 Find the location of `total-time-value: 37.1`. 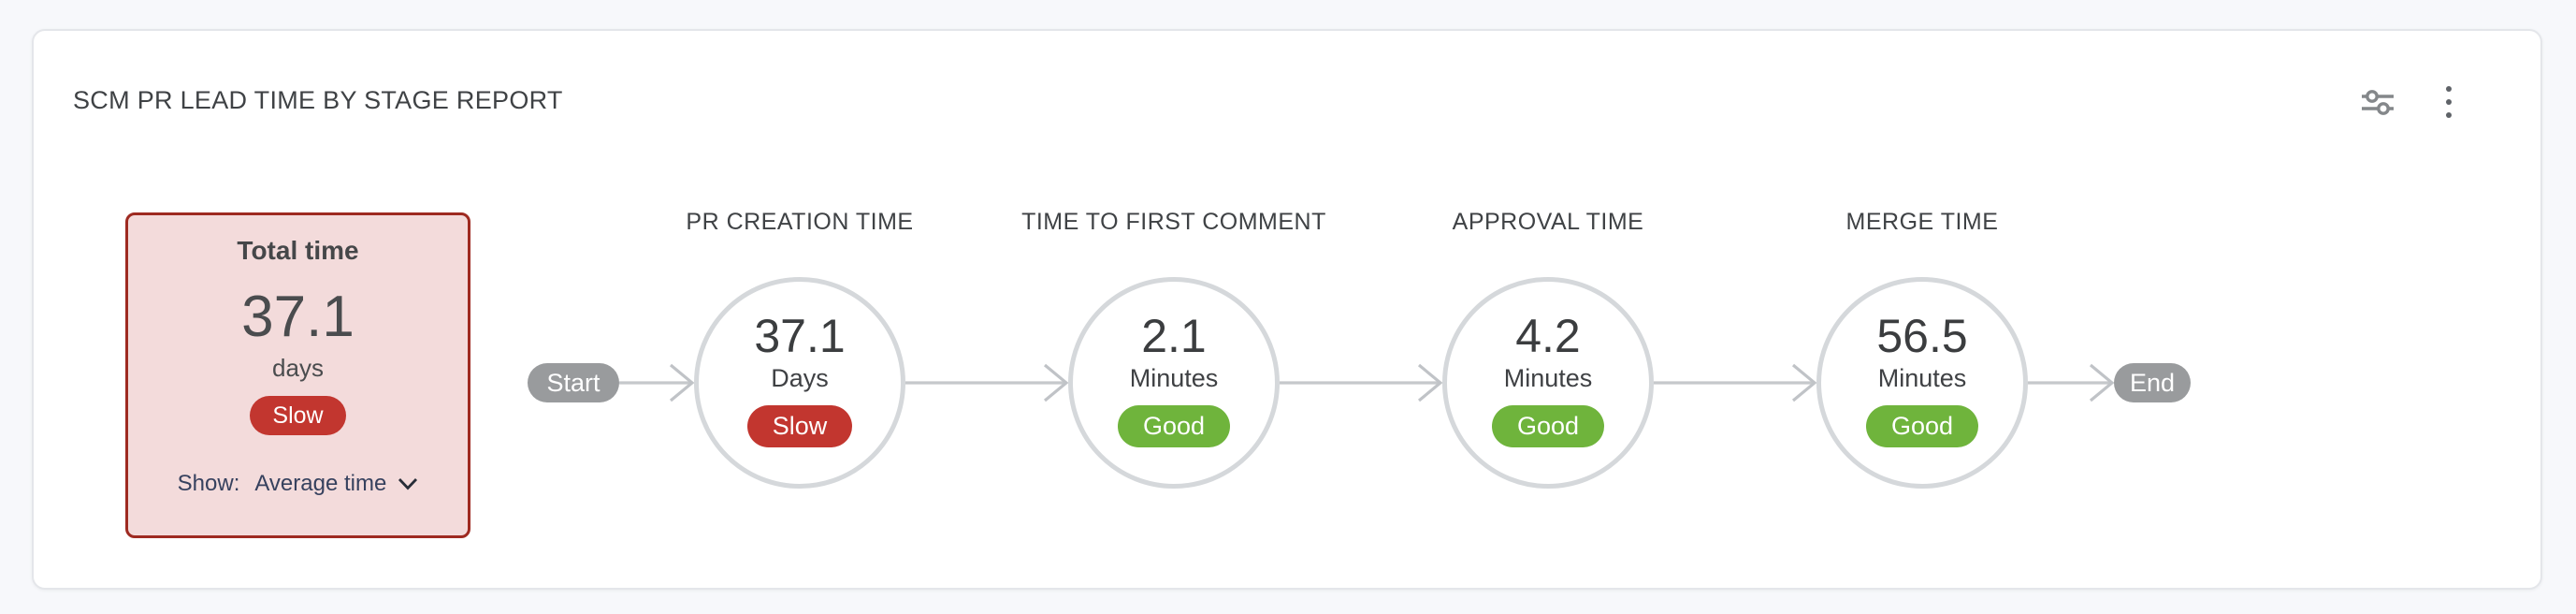

total-time-value: 37.1 is located at coordinates (298, 317).